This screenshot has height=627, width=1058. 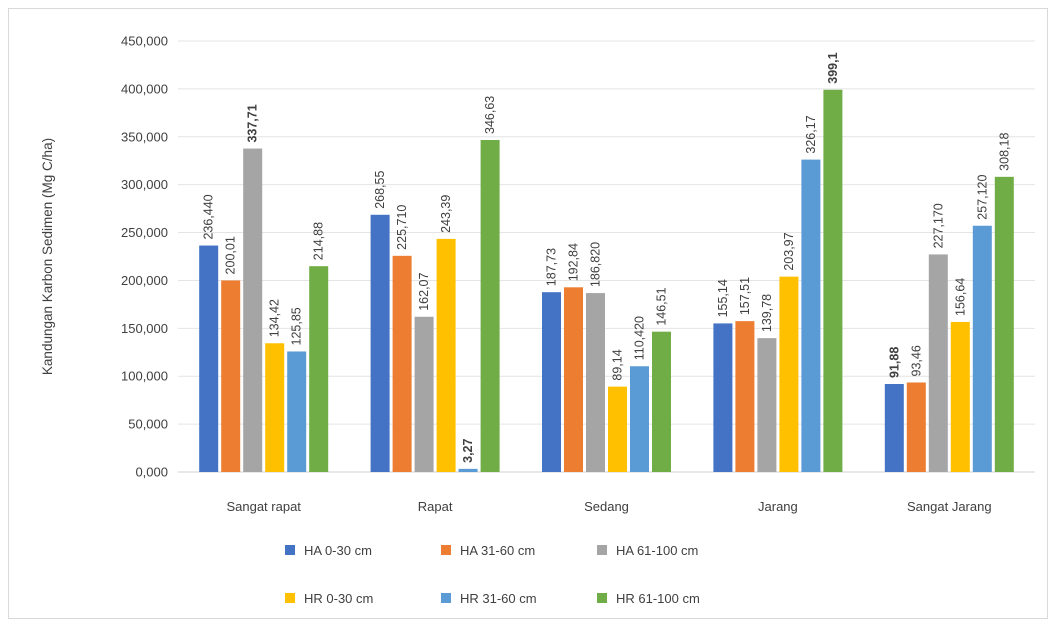 I want to click on data-label: 187,73, so click(x=552, y=267).